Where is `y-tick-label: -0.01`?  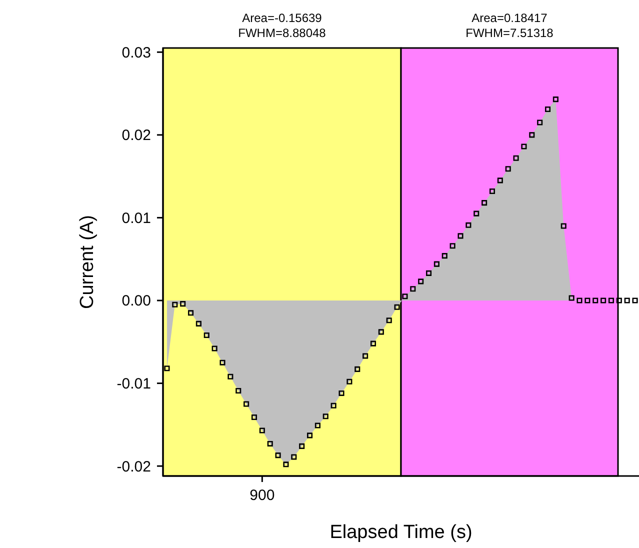
y-tick-label: -0.01 is located at coordinates (133, 384).